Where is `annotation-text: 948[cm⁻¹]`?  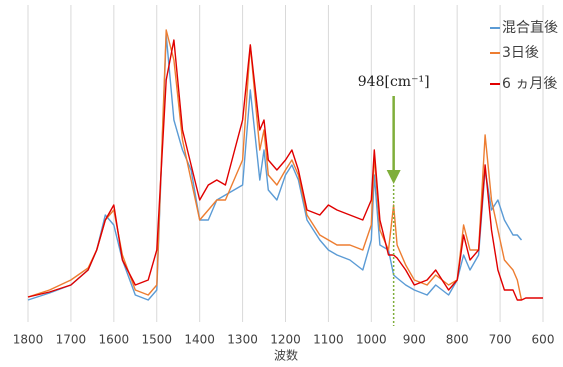
annotation-text: 948[cm⁻¹] is located at coordinates (394, 82).